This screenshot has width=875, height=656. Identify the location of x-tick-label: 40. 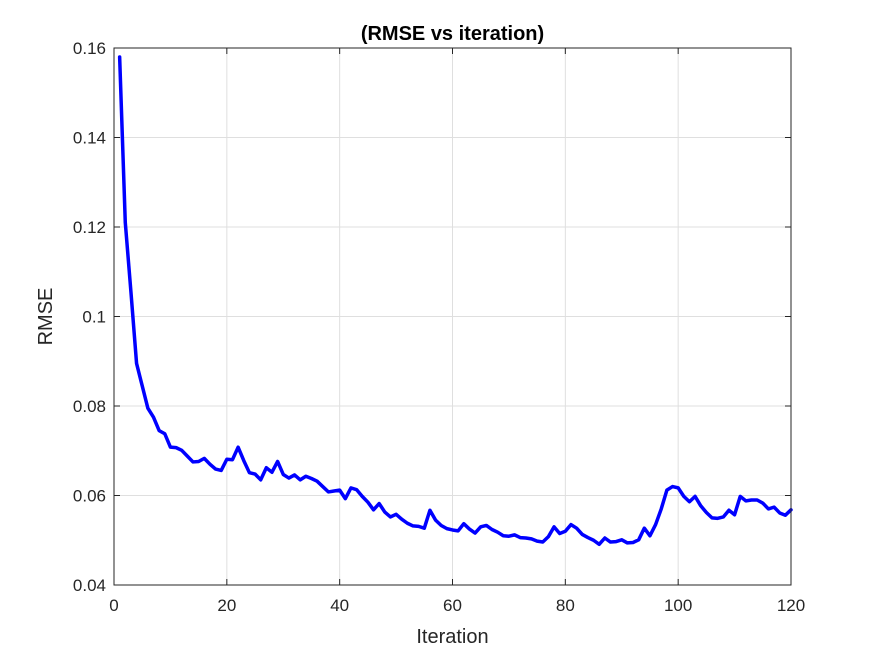
(339, 605).